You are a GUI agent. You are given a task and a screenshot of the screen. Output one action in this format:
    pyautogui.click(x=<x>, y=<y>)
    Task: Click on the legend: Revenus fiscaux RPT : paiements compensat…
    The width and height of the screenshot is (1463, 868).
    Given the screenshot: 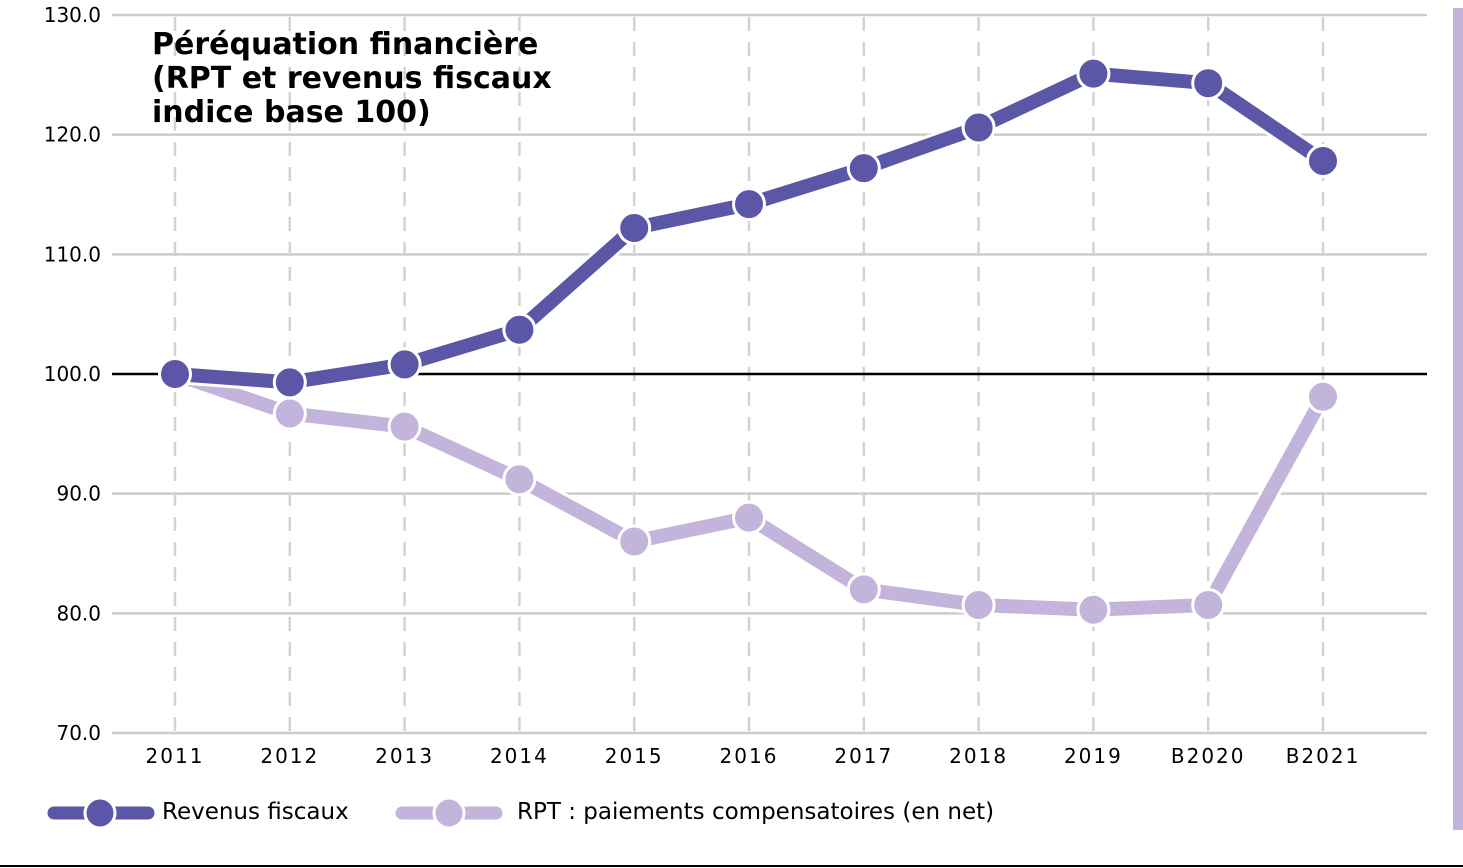 What is the action you would take?
    pyautogui.click(x=520, y=813)
    